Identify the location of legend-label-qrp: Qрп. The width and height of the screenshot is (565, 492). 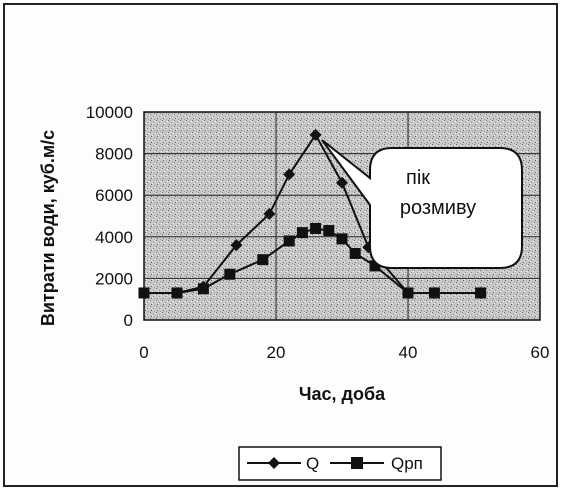
(407, 463).